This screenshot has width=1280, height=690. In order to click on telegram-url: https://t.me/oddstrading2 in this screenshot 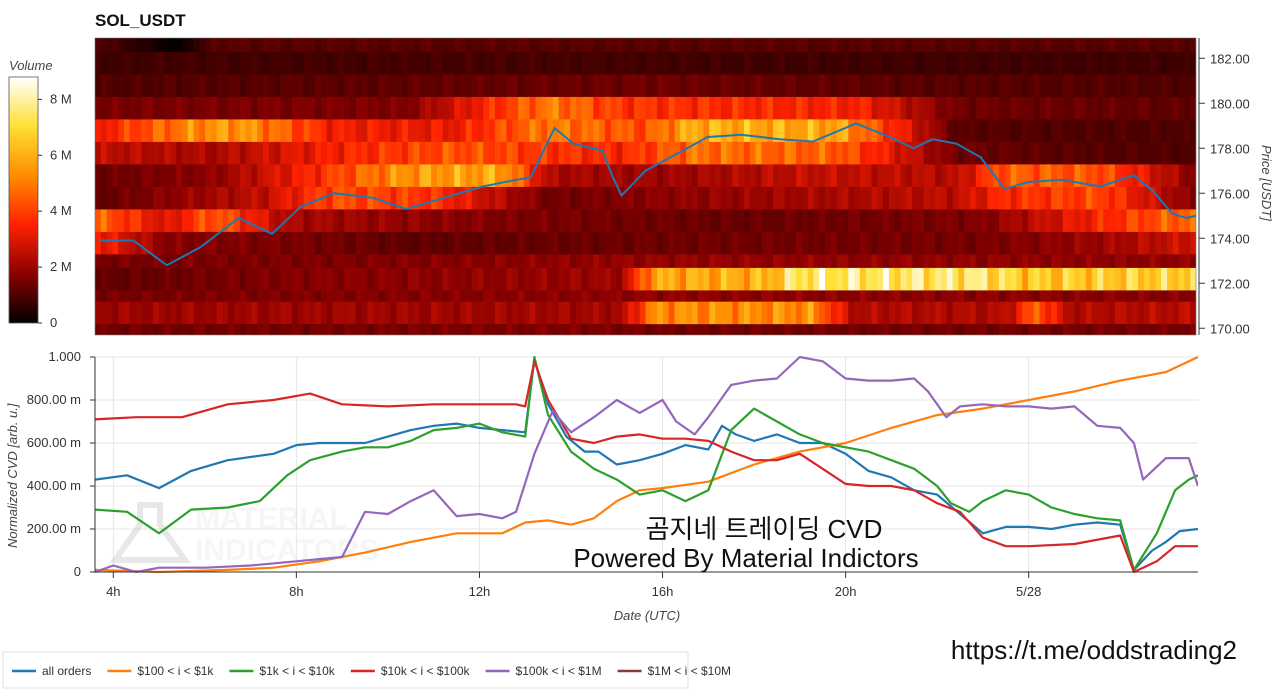, I will do `click(1094, 650)`.